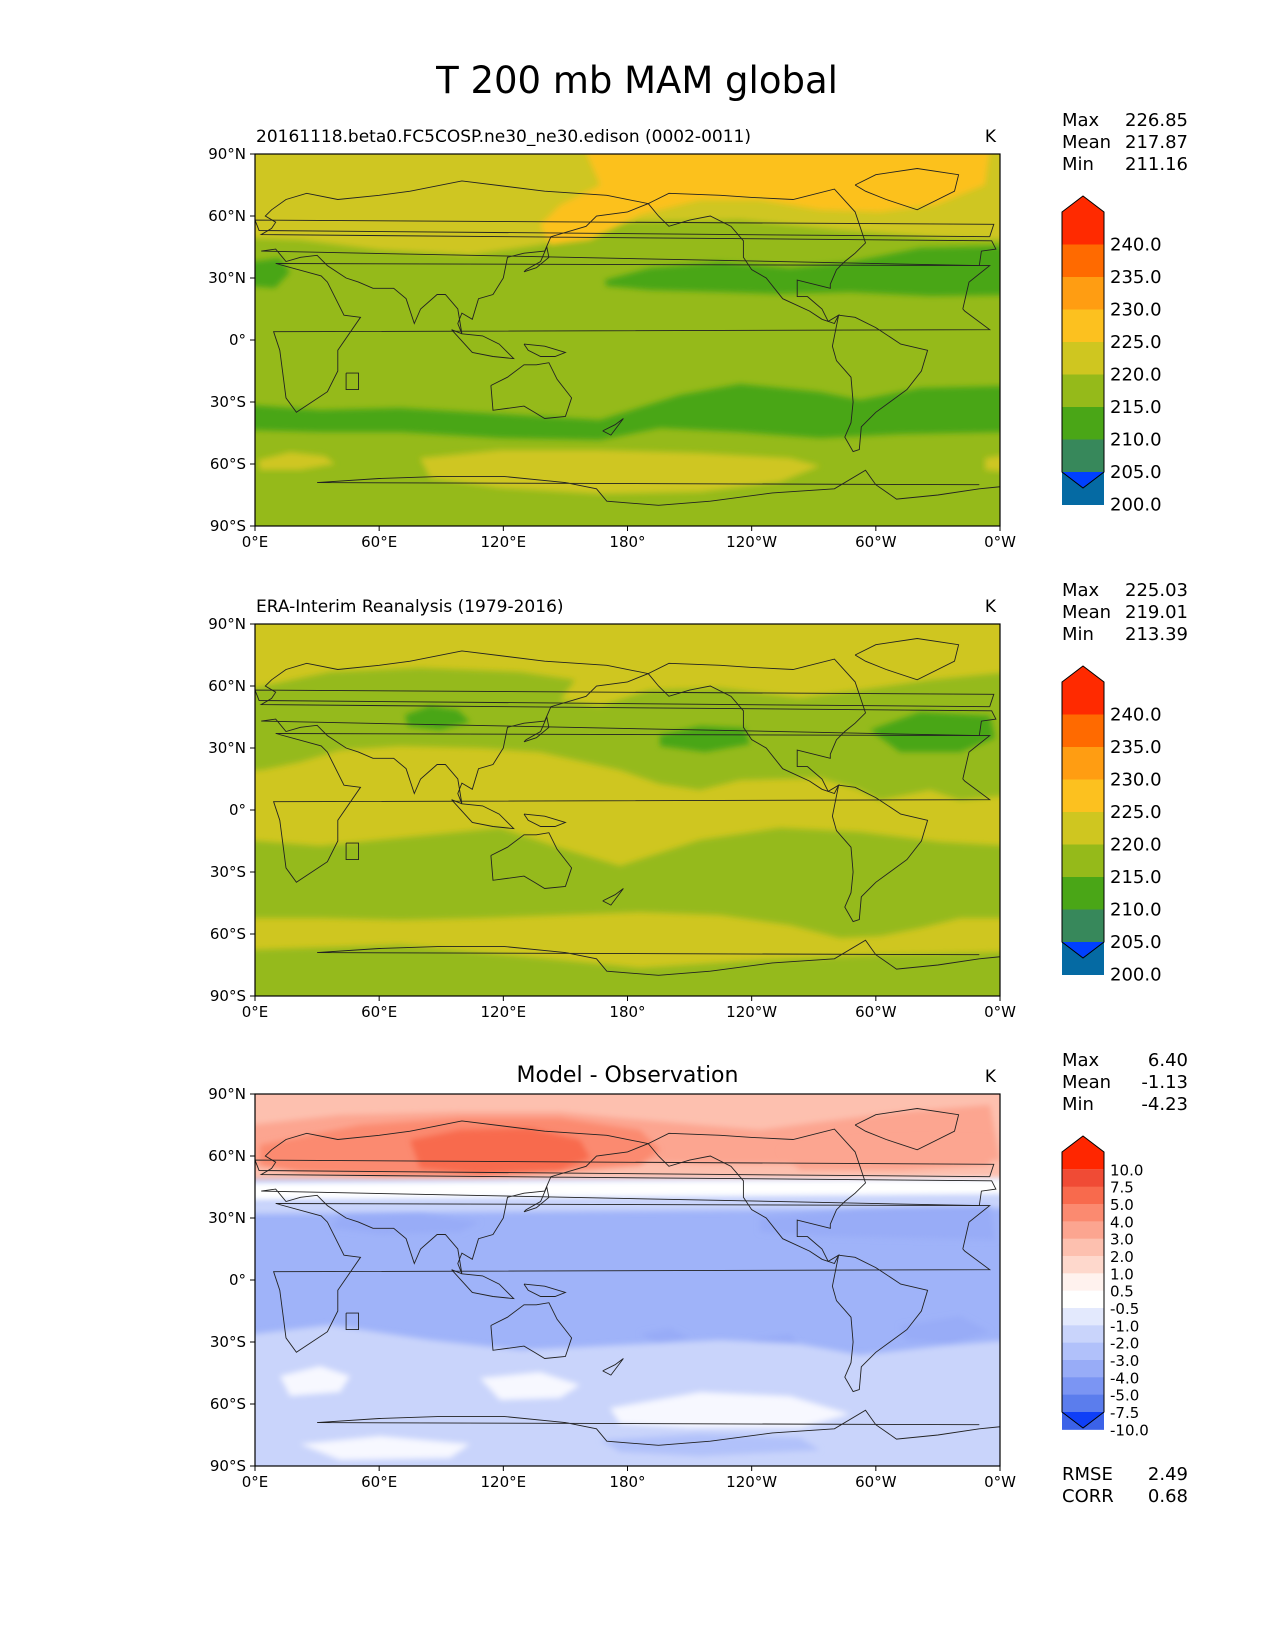  I want to click on panel-title: Model - Observation, so click(628, 1075).